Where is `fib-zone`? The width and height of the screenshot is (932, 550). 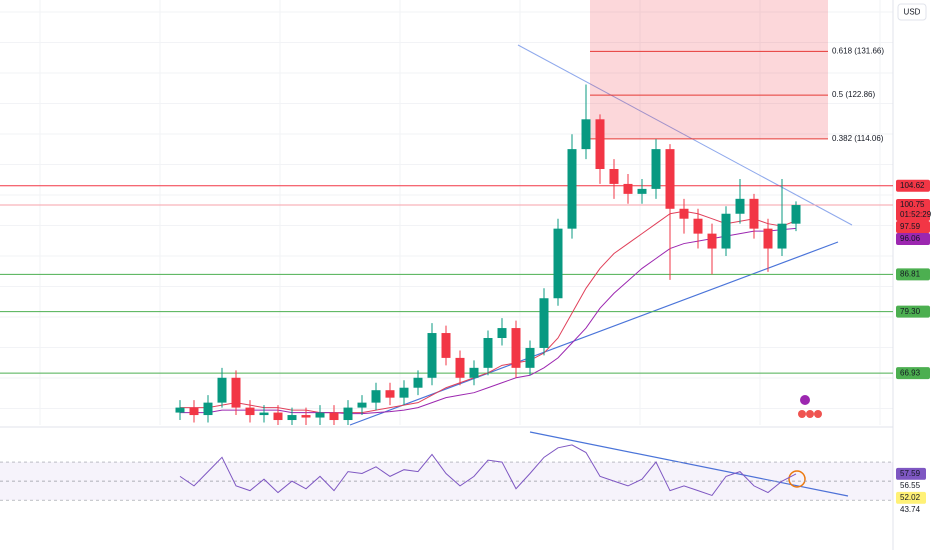 fib-zone is located at coordinates (709, 69).